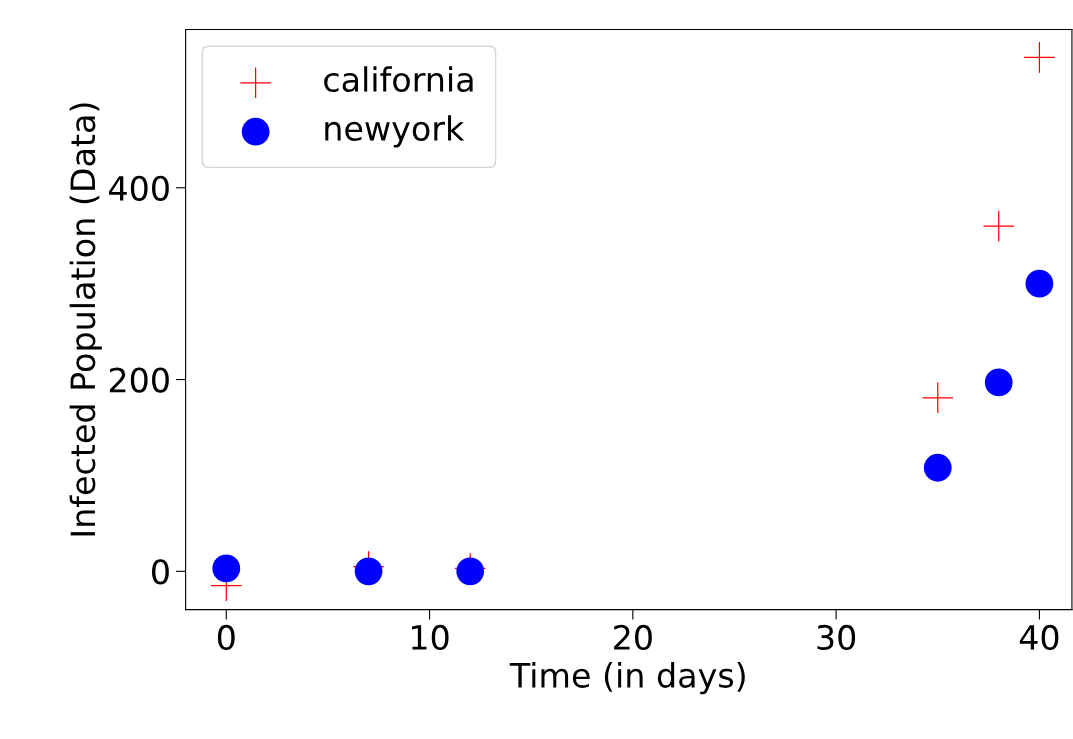 This screenshot has height=739, width=1073. Describe the element at coordinates (160, 572) in the screenshot. I see `y-tick-label: 0` at that location.